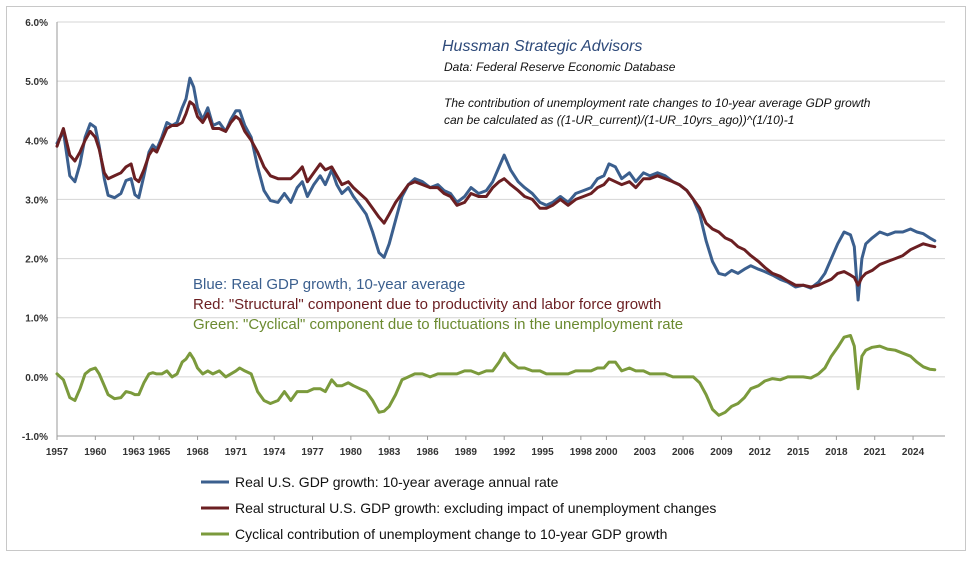 This screenshot has height=561, width=974. What do you see at coordinates (542, 452) in the screenshot?
I see `x-tick-label: 1995` at bounding box center [542, 452].